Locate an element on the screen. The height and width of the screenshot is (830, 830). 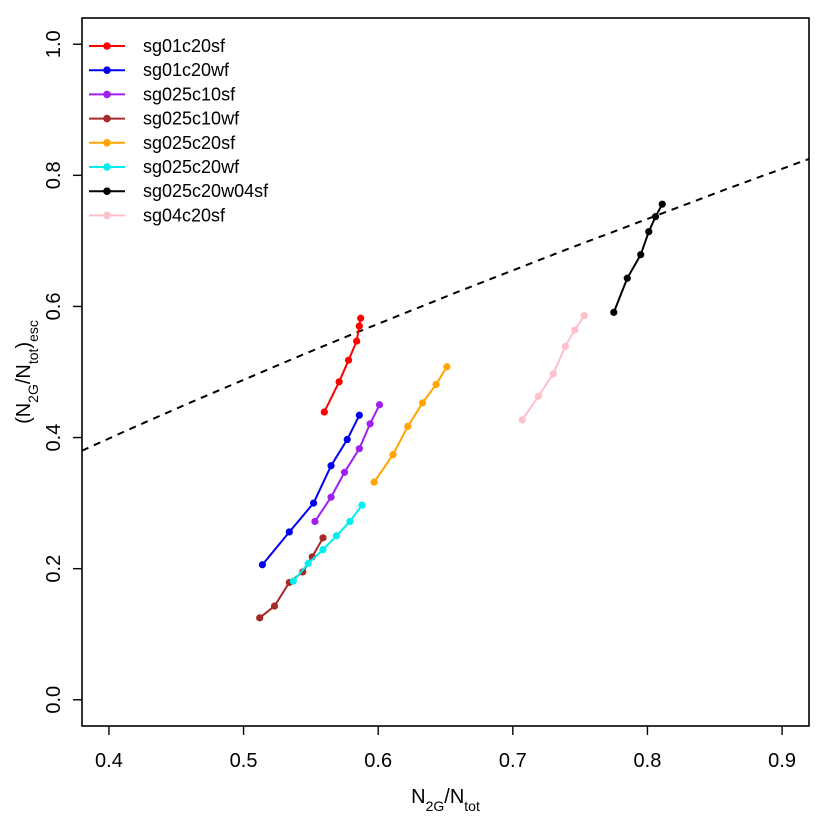
series-sg01c20sf is located at coordinates (342, 365).